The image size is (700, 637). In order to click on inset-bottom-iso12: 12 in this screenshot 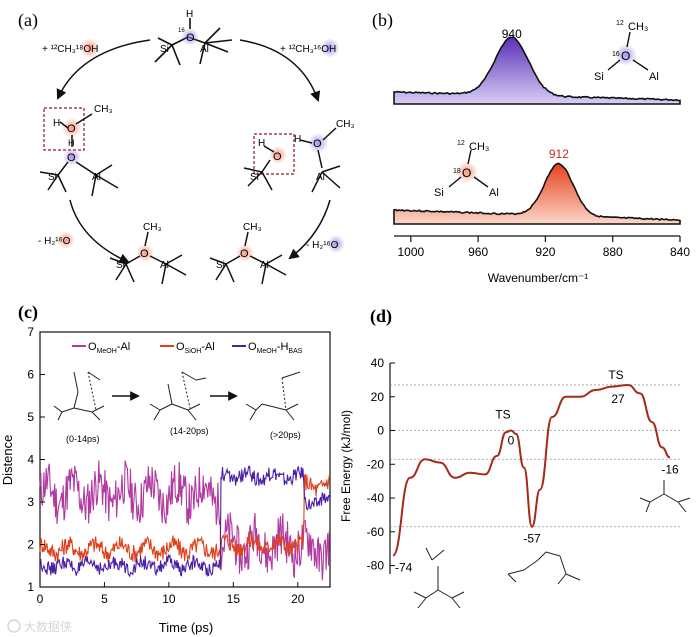, I will do `click(461, 143)`.